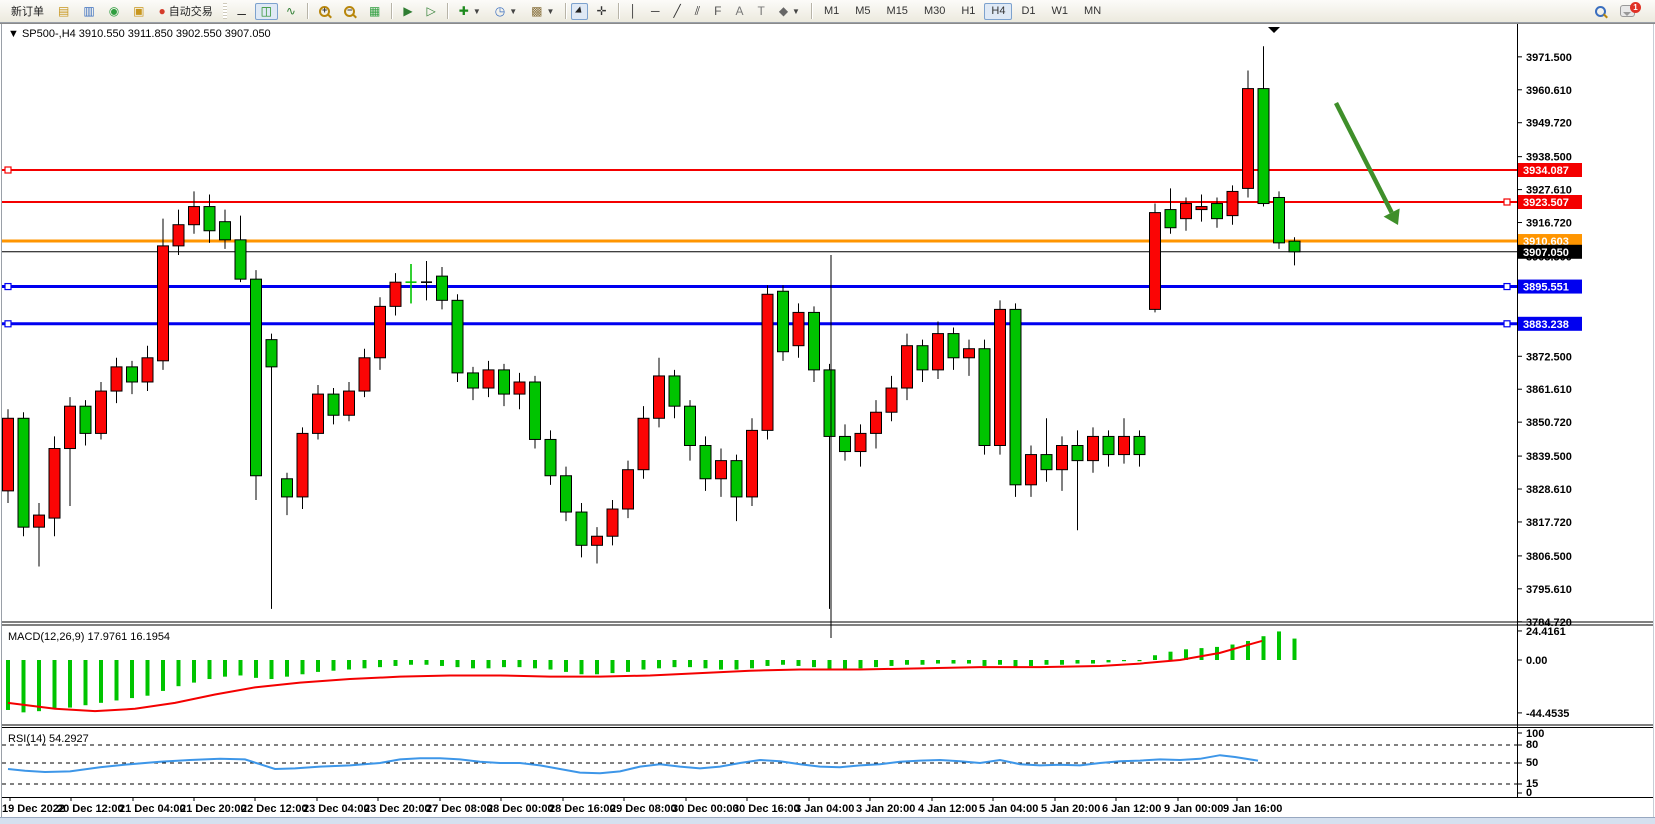  What do you see at coordinates (968, 11) in the screenshot?
I see `timeframe-h1: H1` at bounding box center [968, 11].